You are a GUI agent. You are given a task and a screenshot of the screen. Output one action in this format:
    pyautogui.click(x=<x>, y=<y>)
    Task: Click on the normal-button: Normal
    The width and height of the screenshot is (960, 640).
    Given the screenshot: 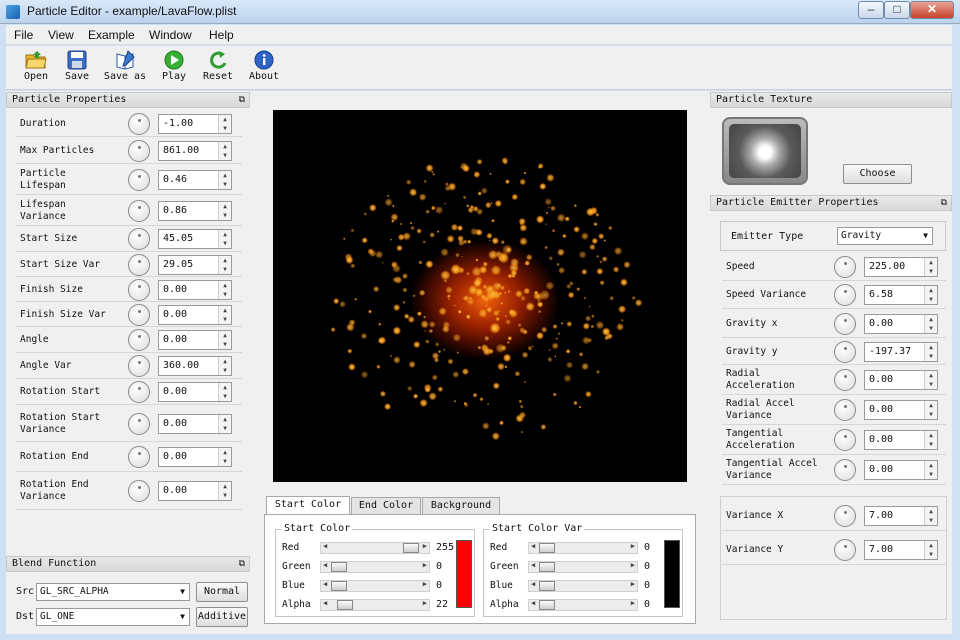 What is the action you would take?
    pyautogui.click(x=222, y=592)
    